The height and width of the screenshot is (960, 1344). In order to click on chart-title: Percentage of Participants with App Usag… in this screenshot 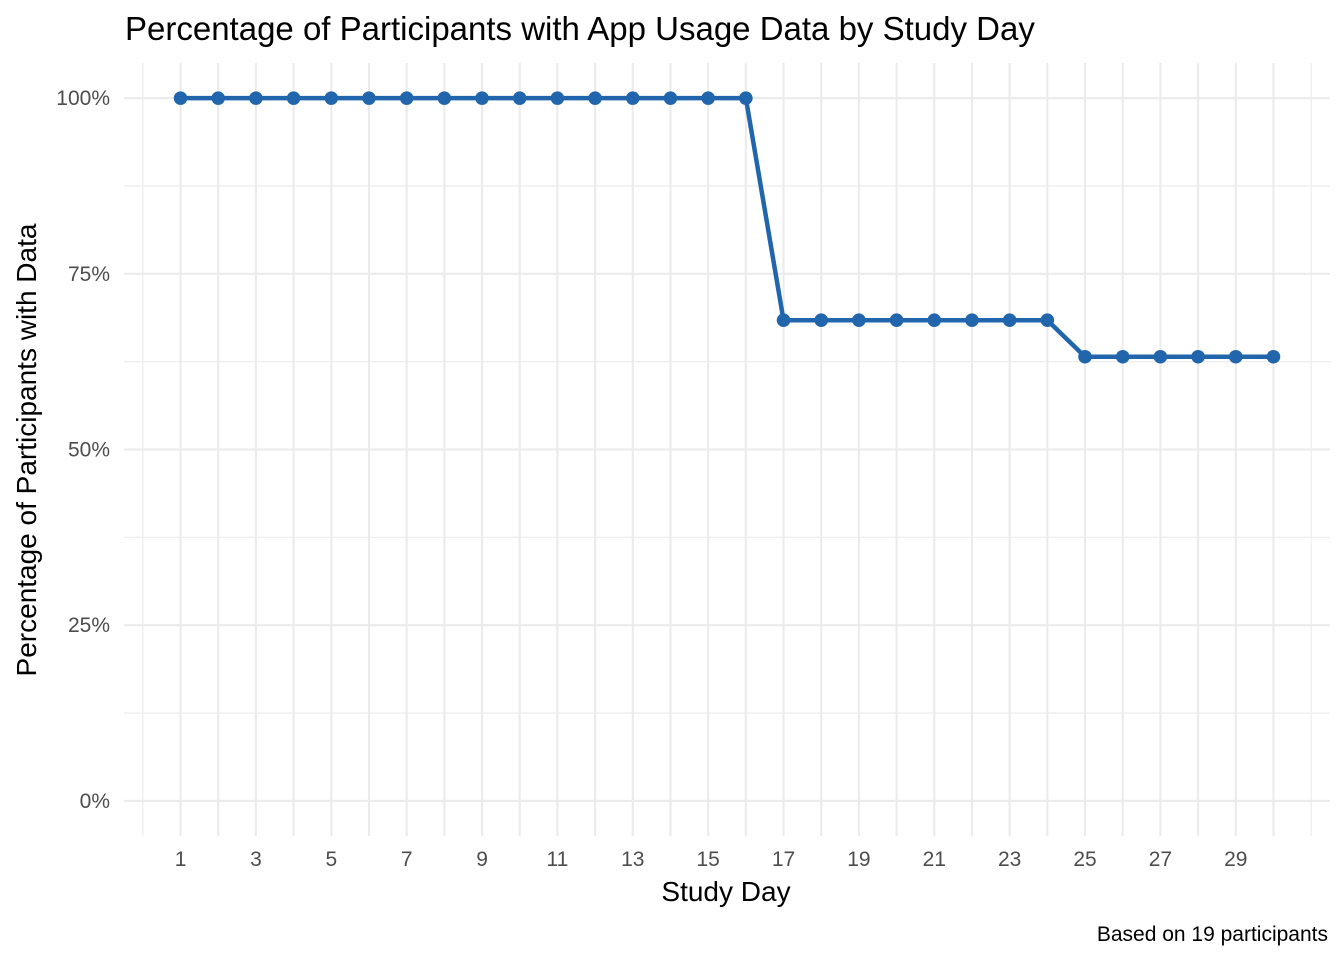, I will do `click(580, 28)`.